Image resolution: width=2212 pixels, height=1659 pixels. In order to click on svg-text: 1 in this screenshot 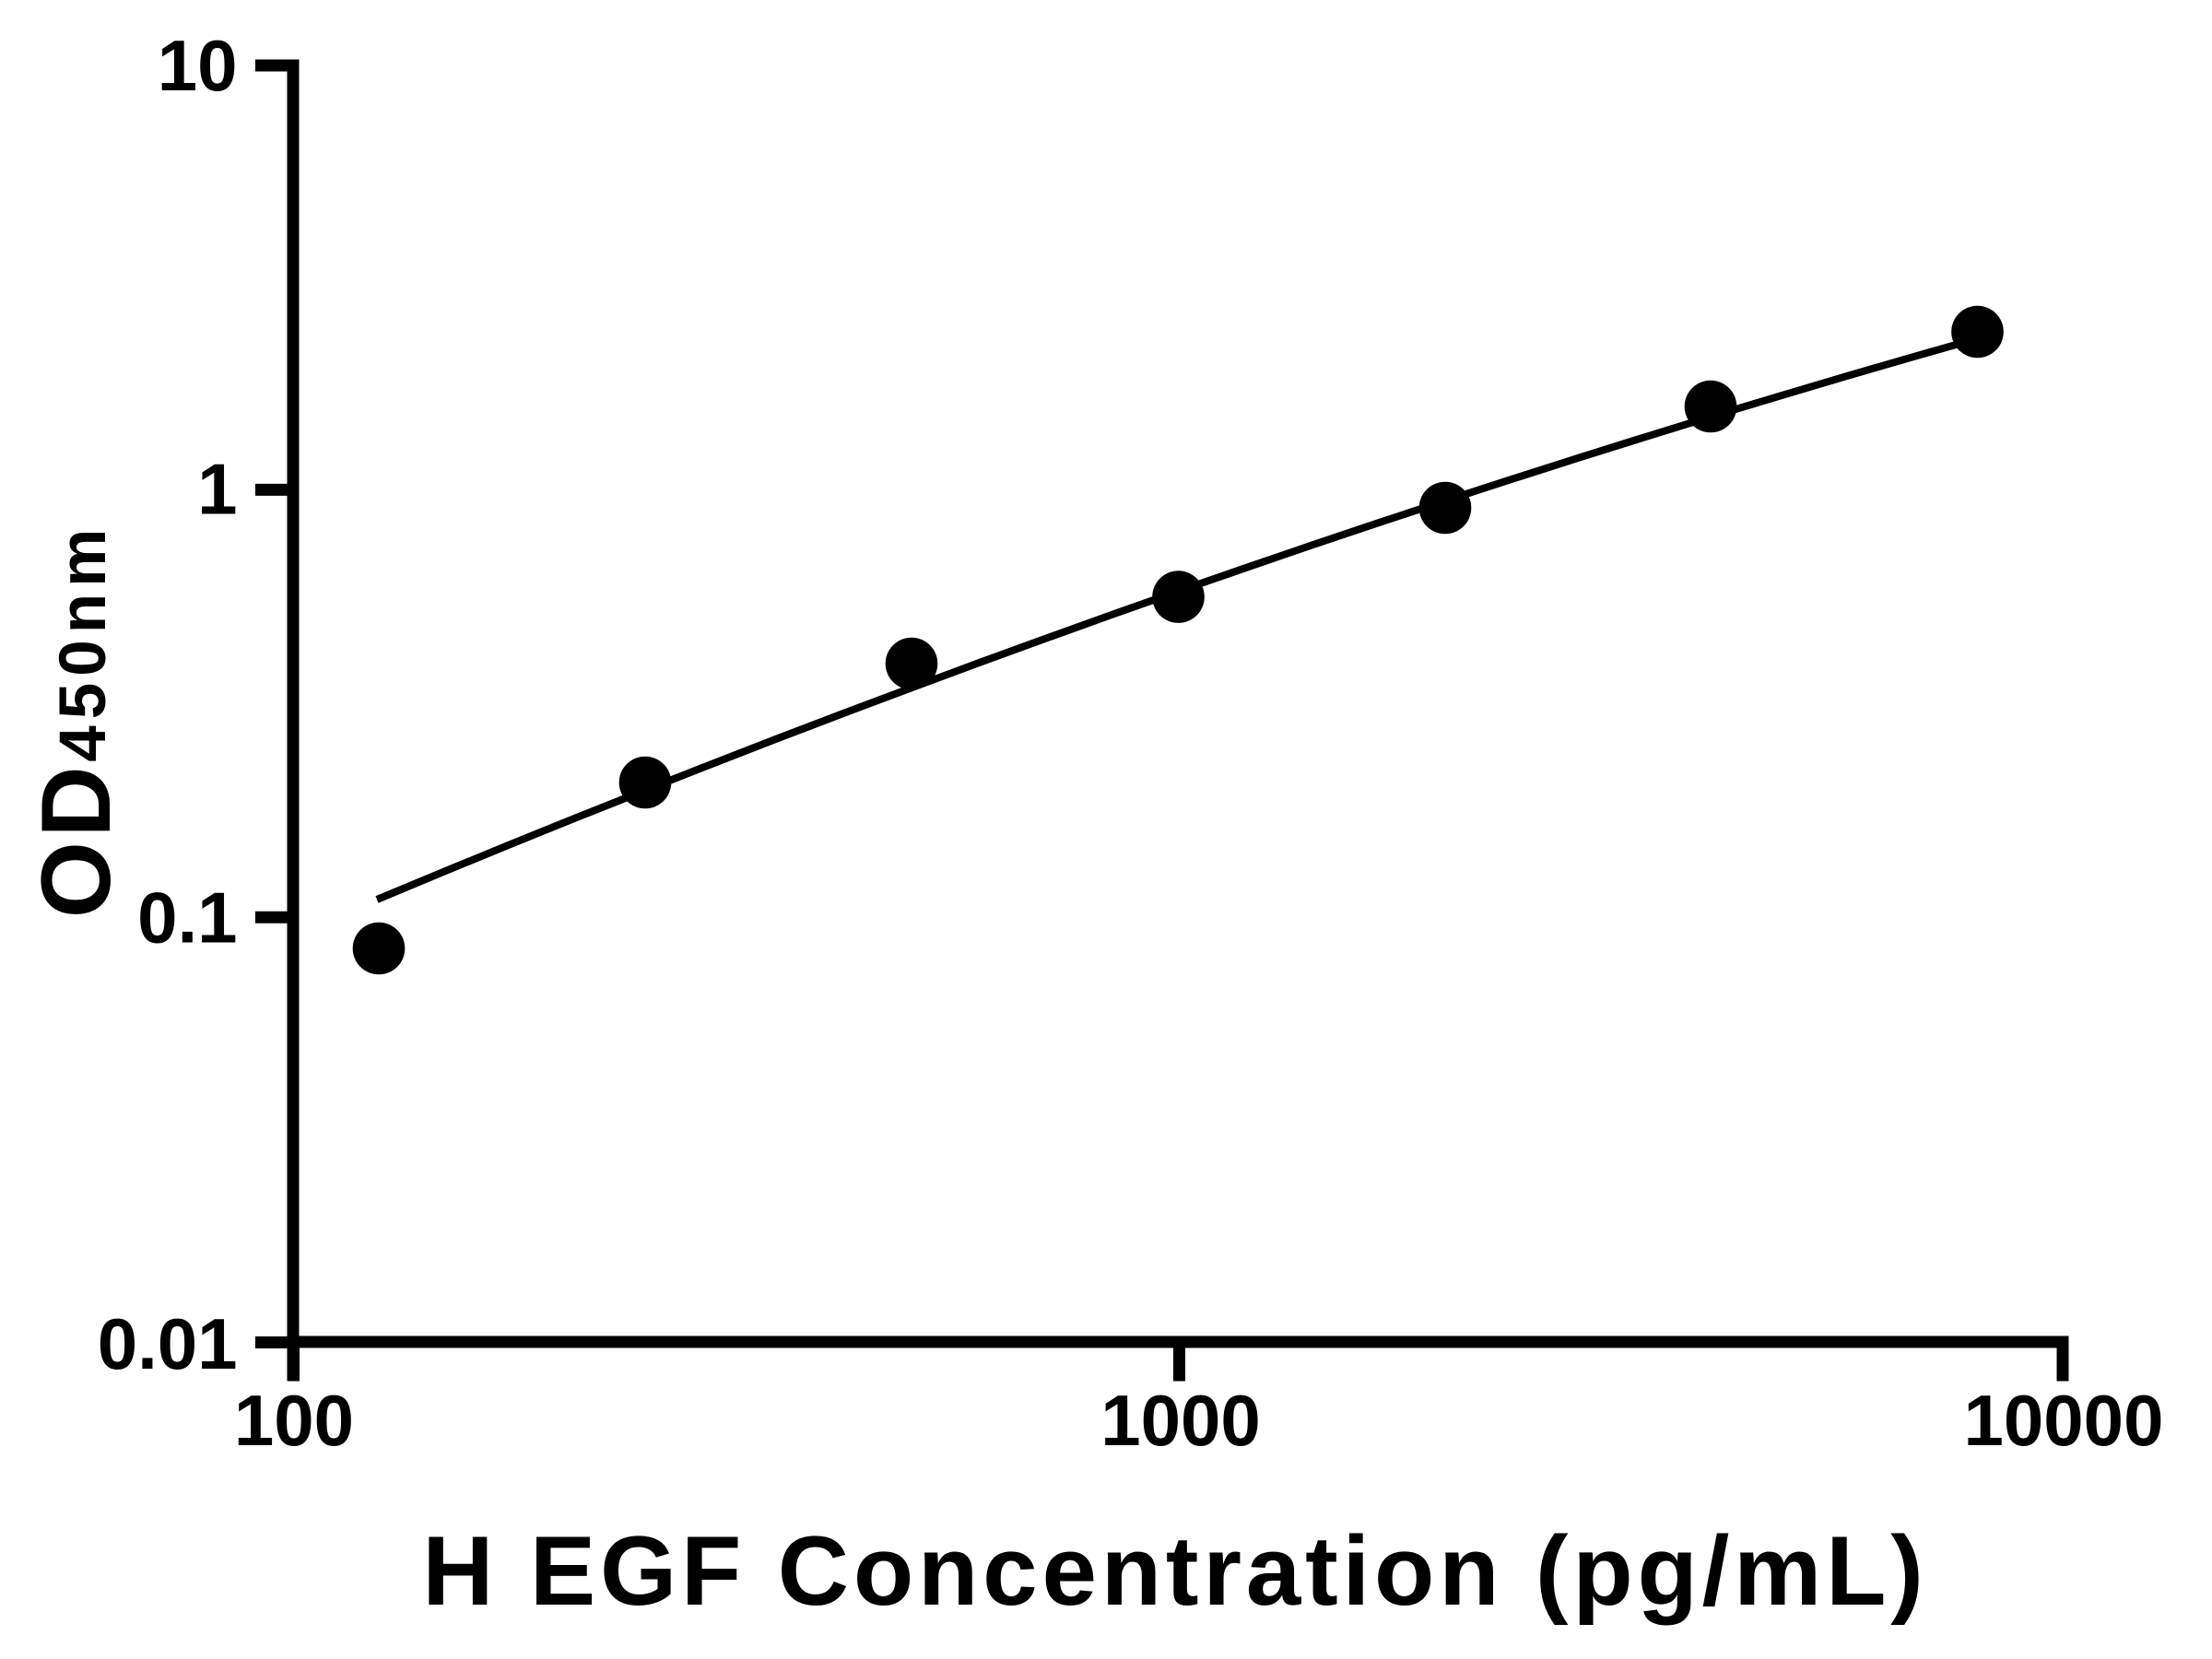, I will do `click(217, 489)`.